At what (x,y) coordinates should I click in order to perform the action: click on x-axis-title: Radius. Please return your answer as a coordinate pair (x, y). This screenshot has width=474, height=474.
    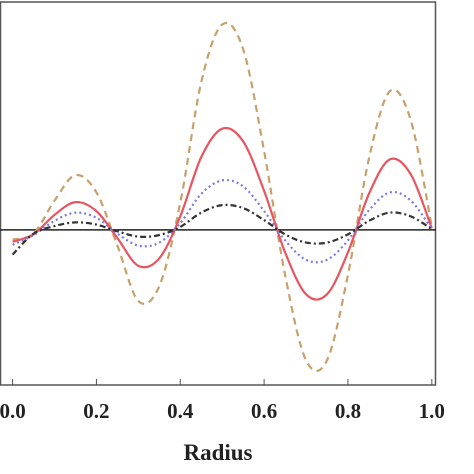
    Looking at the image, I should click on (217, 452).